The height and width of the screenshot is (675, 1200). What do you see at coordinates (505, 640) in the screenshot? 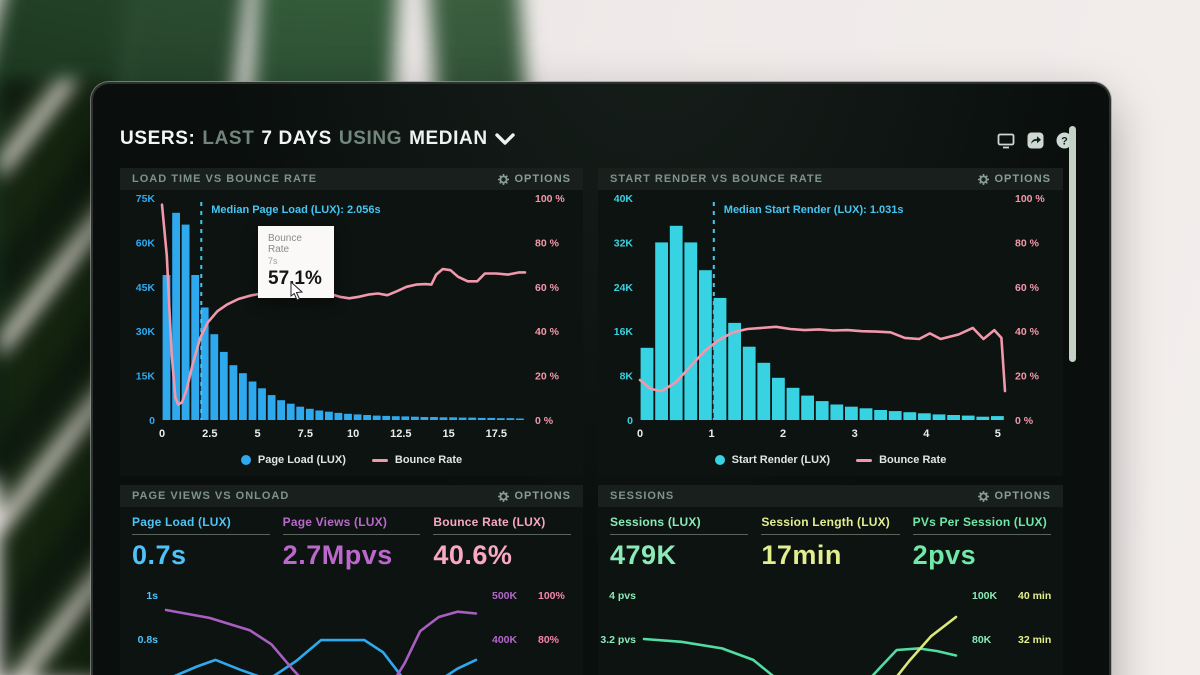
I see `svg-text: 400K` at bounding box center [505, 640].